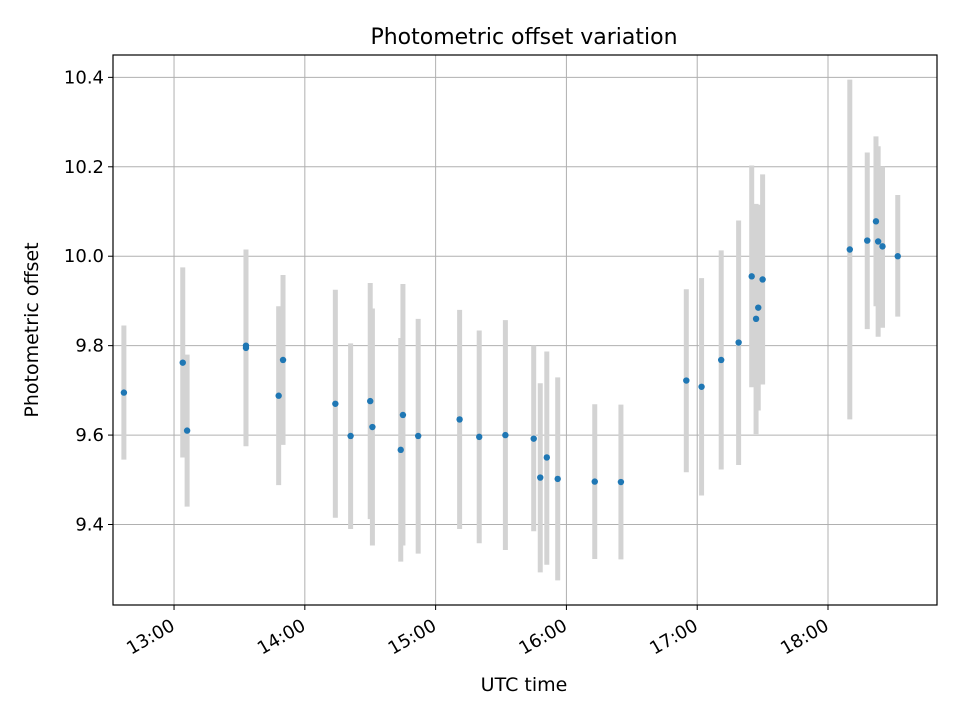 The height and width of the screenshot is (720, 960). I want to click on x-tick-label: 16:00, so click(542, 637).